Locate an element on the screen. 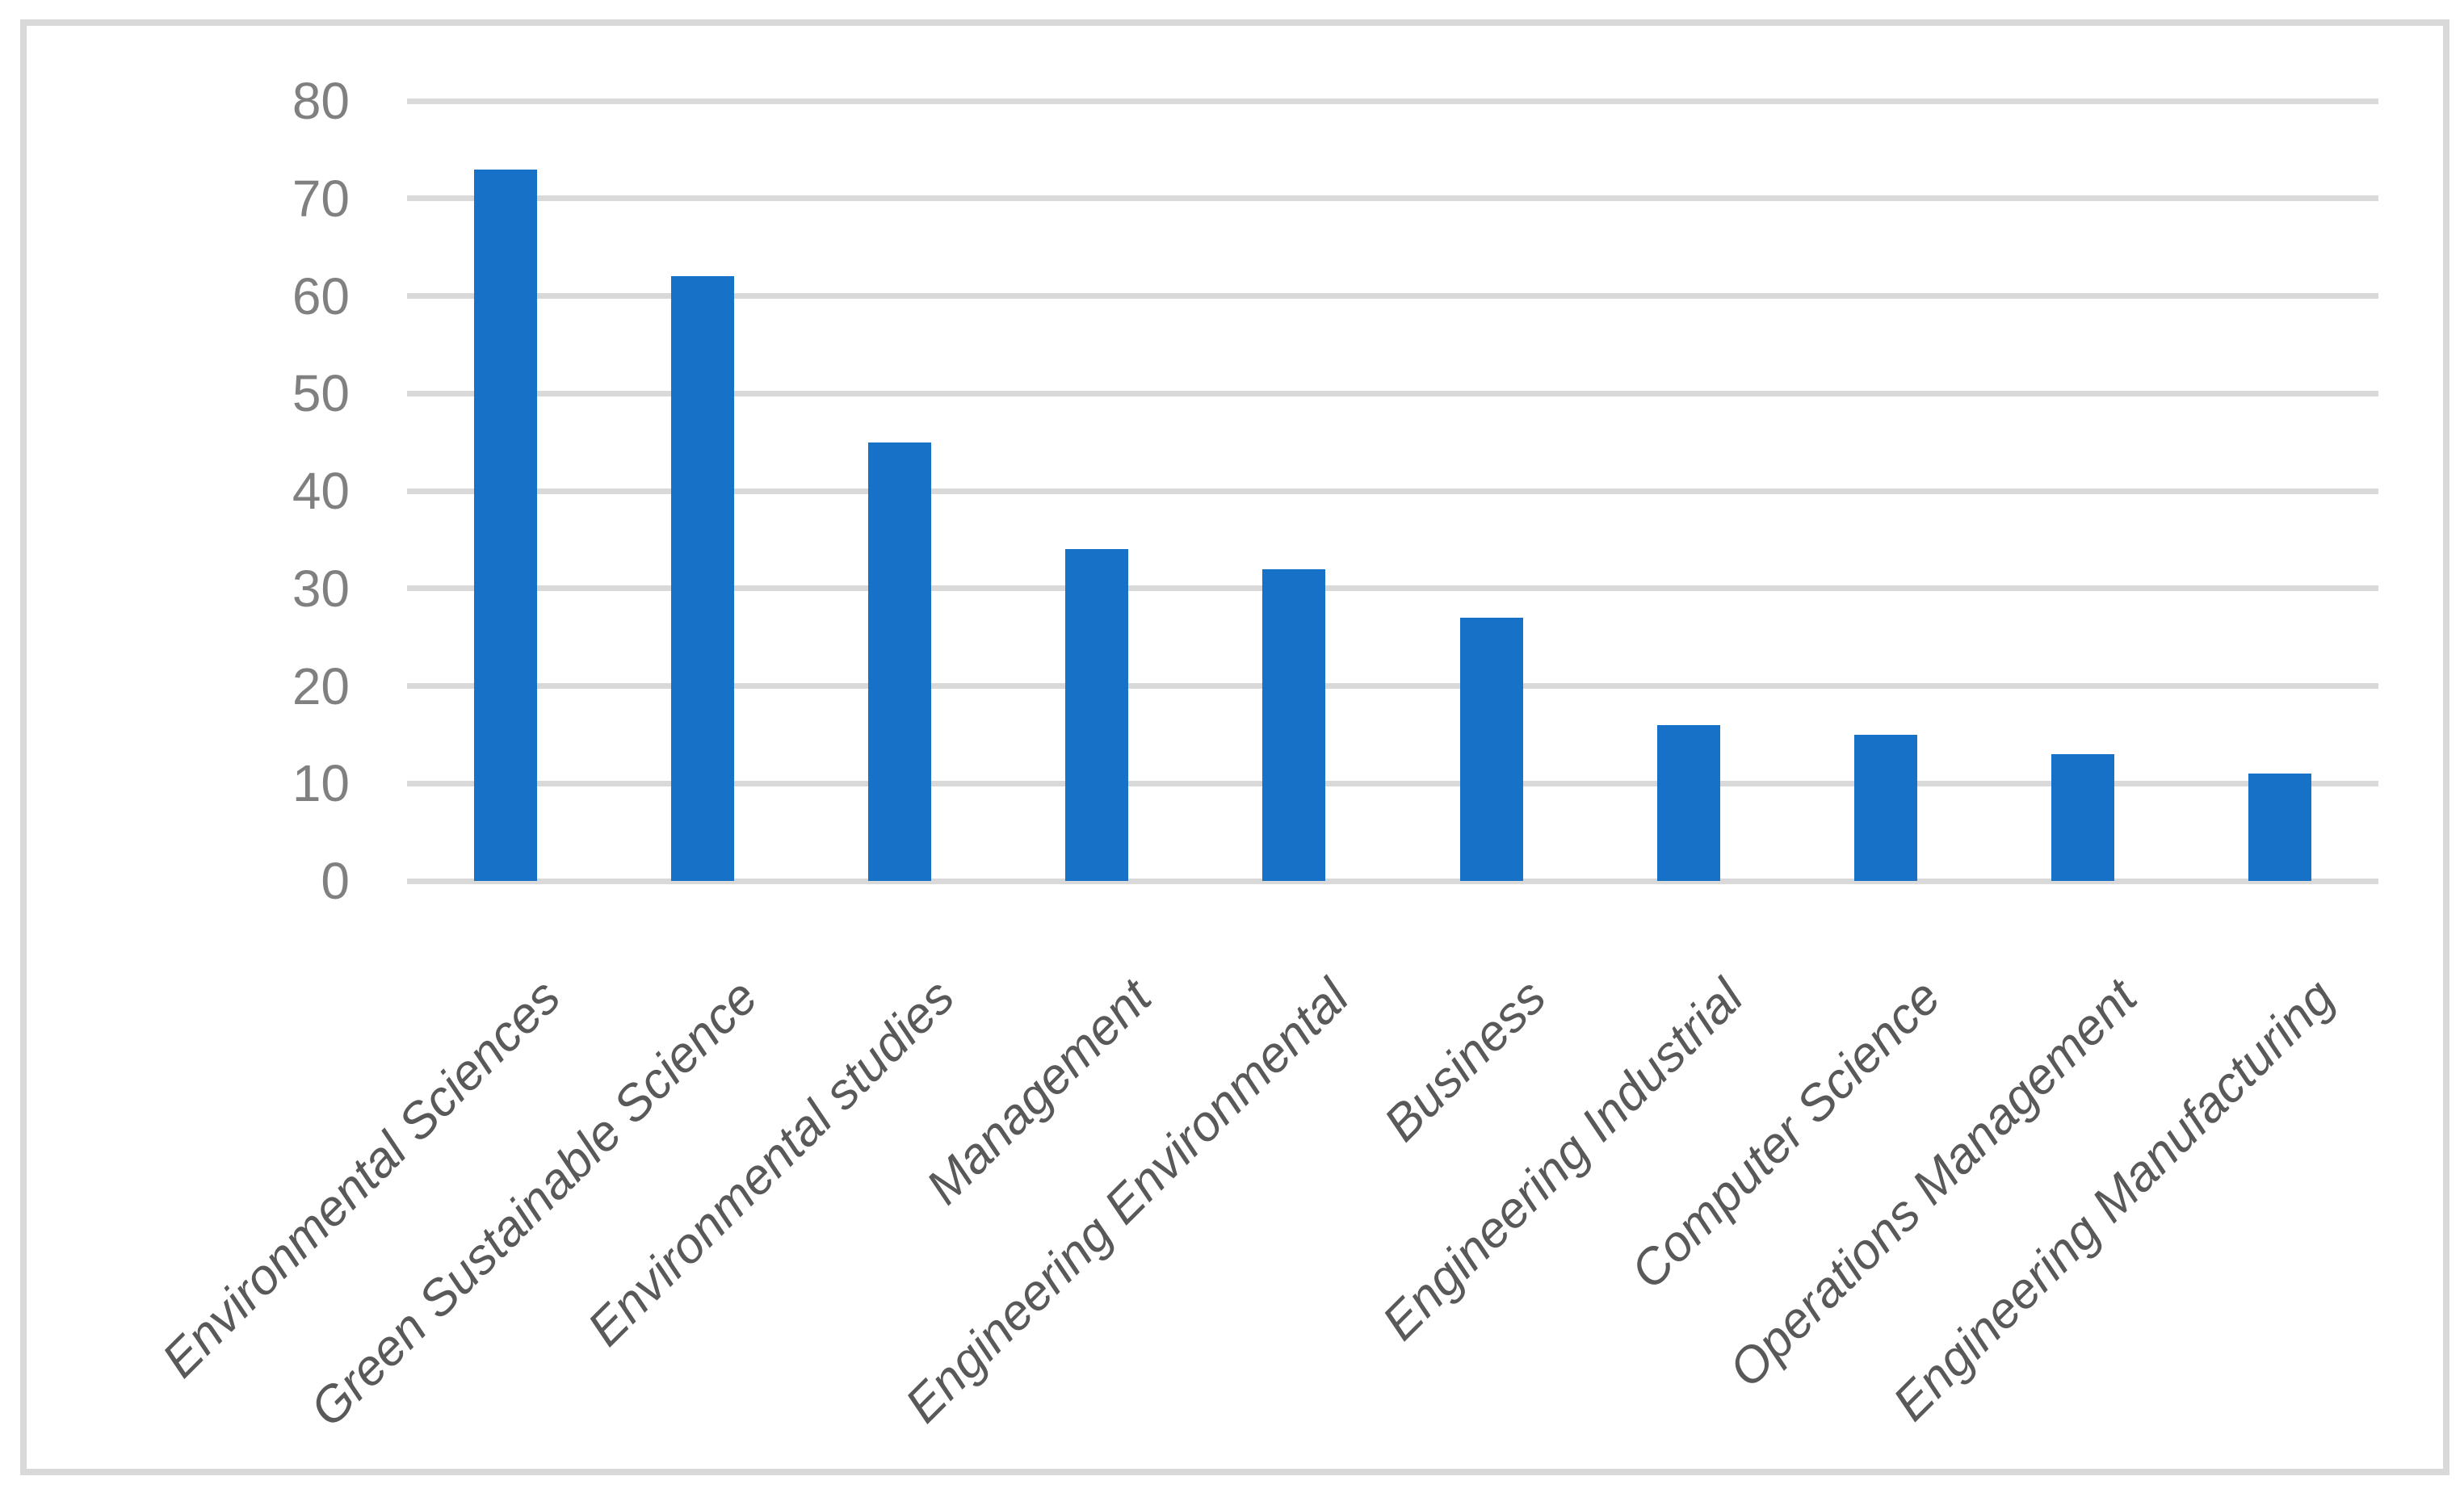 This screenshot has width=2464, height=1493. y-axis-tick-label: 10 is located at coordinates (321, 783).